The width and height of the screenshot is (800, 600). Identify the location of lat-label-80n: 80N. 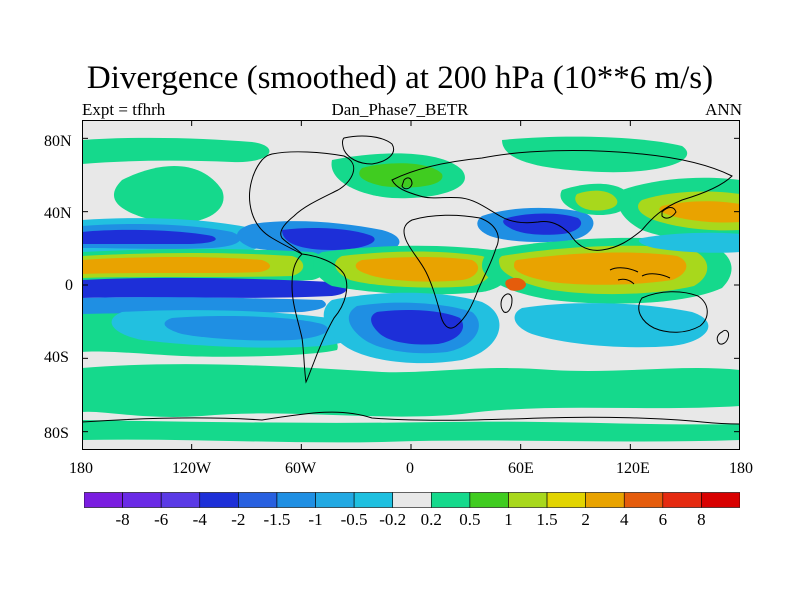
(58, 141).